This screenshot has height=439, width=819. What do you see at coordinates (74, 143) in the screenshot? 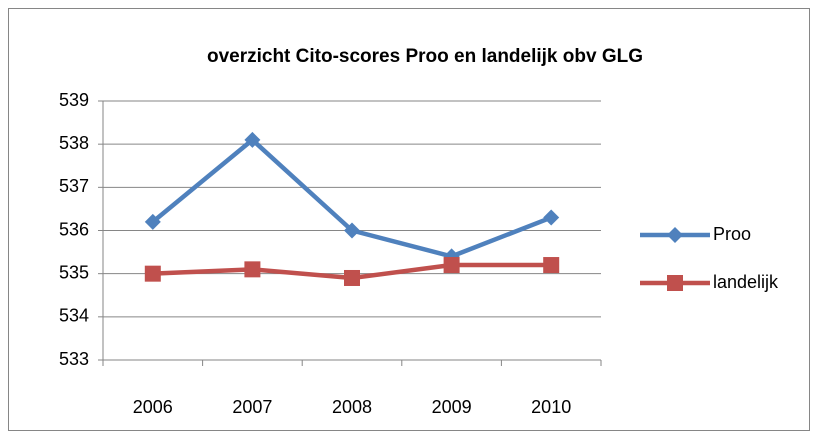
I see `y-tick-label: 538` at bounding box center [74, 143].